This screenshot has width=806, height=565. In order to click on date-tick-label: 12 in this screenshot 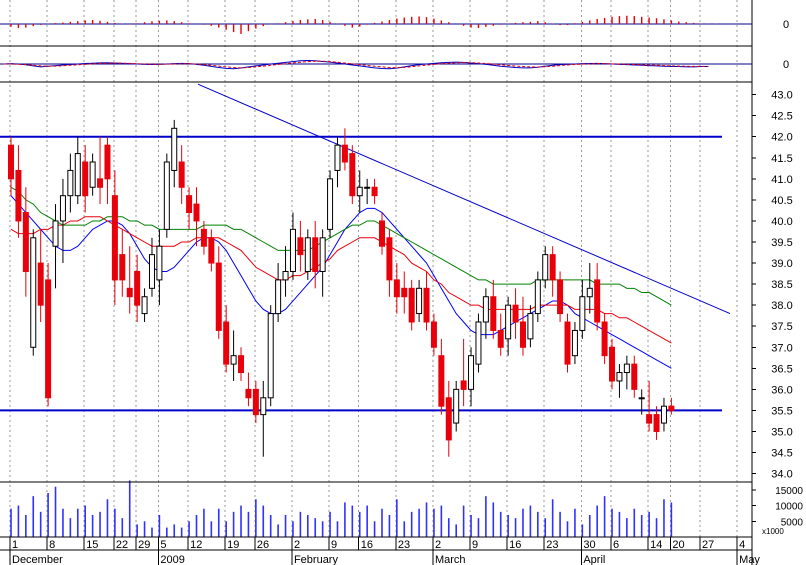, I will do `click(196, 545)`.